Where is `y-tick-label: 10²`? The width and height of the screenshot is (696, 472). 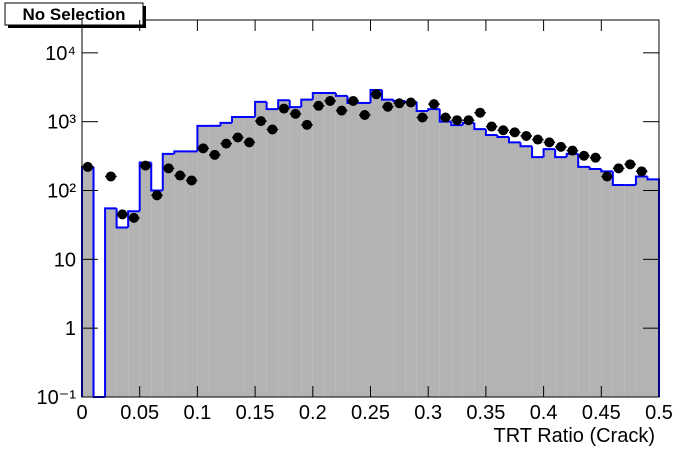 y-tick-label: 10² is located at coordinates (61, 192).